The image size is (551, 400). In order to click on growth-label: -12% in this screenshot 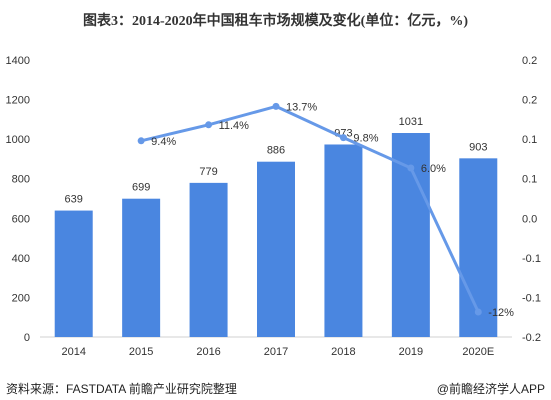, I will do `click(501, 313)`.